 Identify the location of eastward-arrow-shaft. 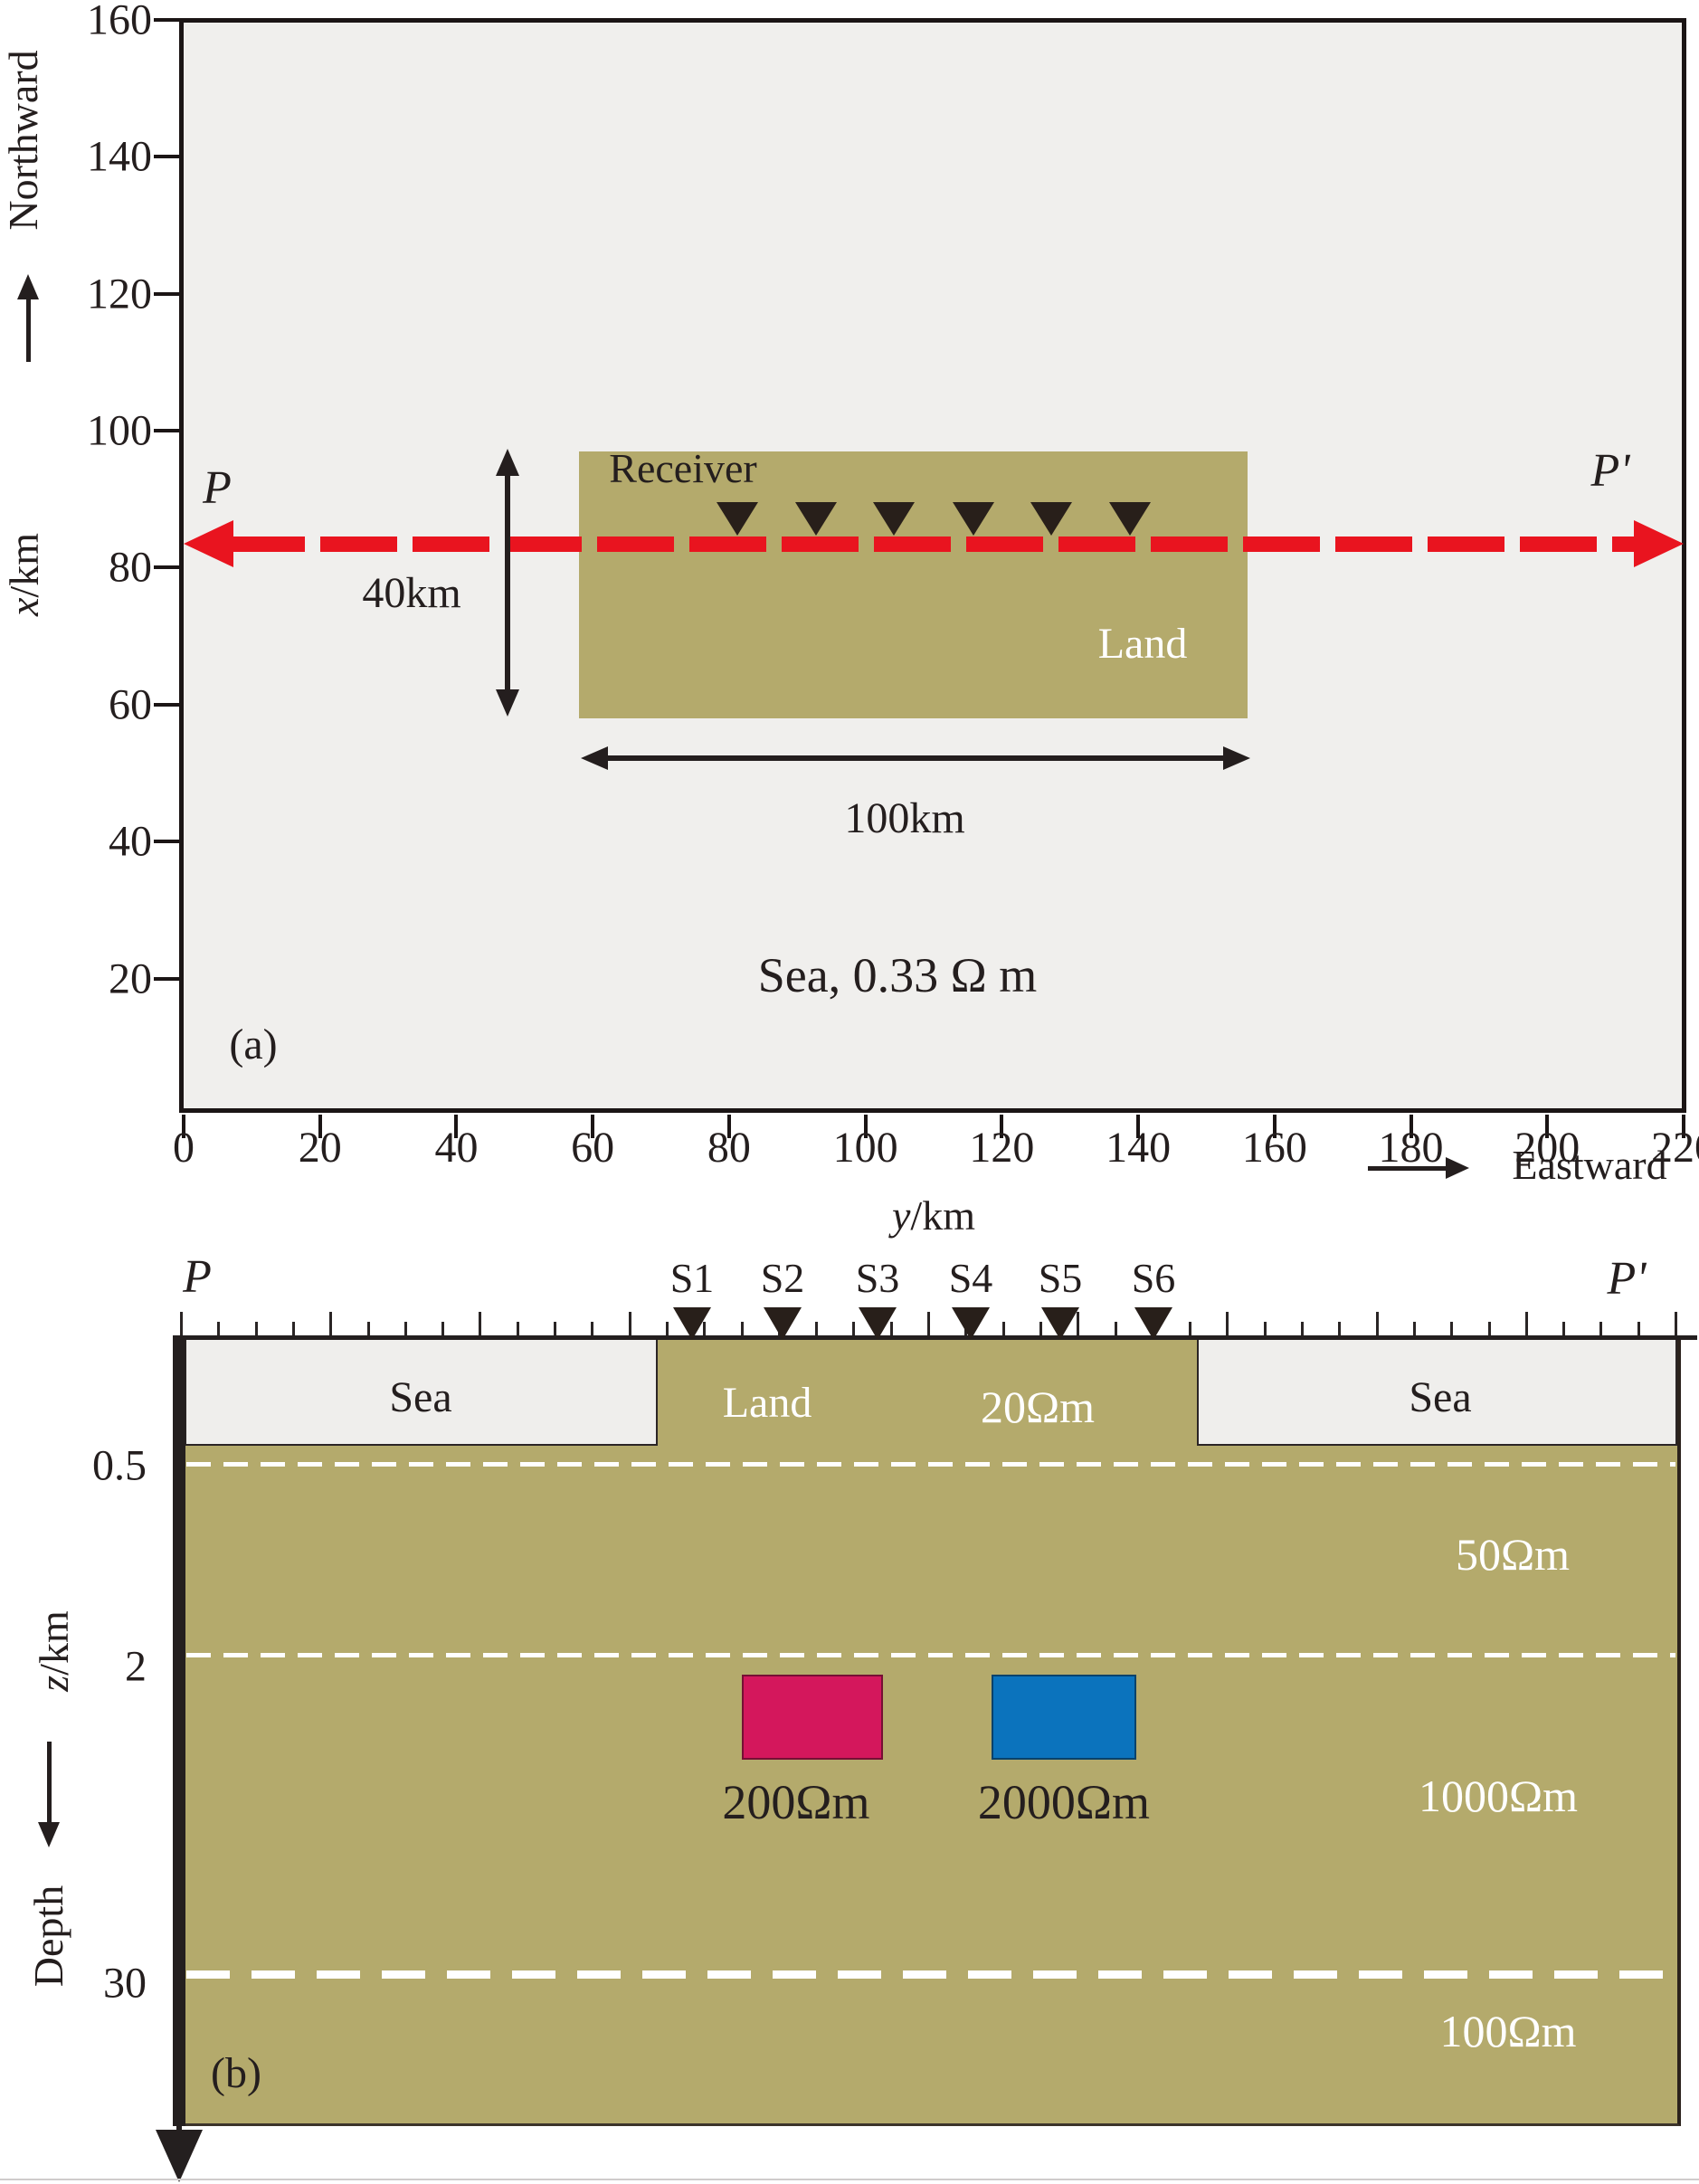
(1407, 1168).